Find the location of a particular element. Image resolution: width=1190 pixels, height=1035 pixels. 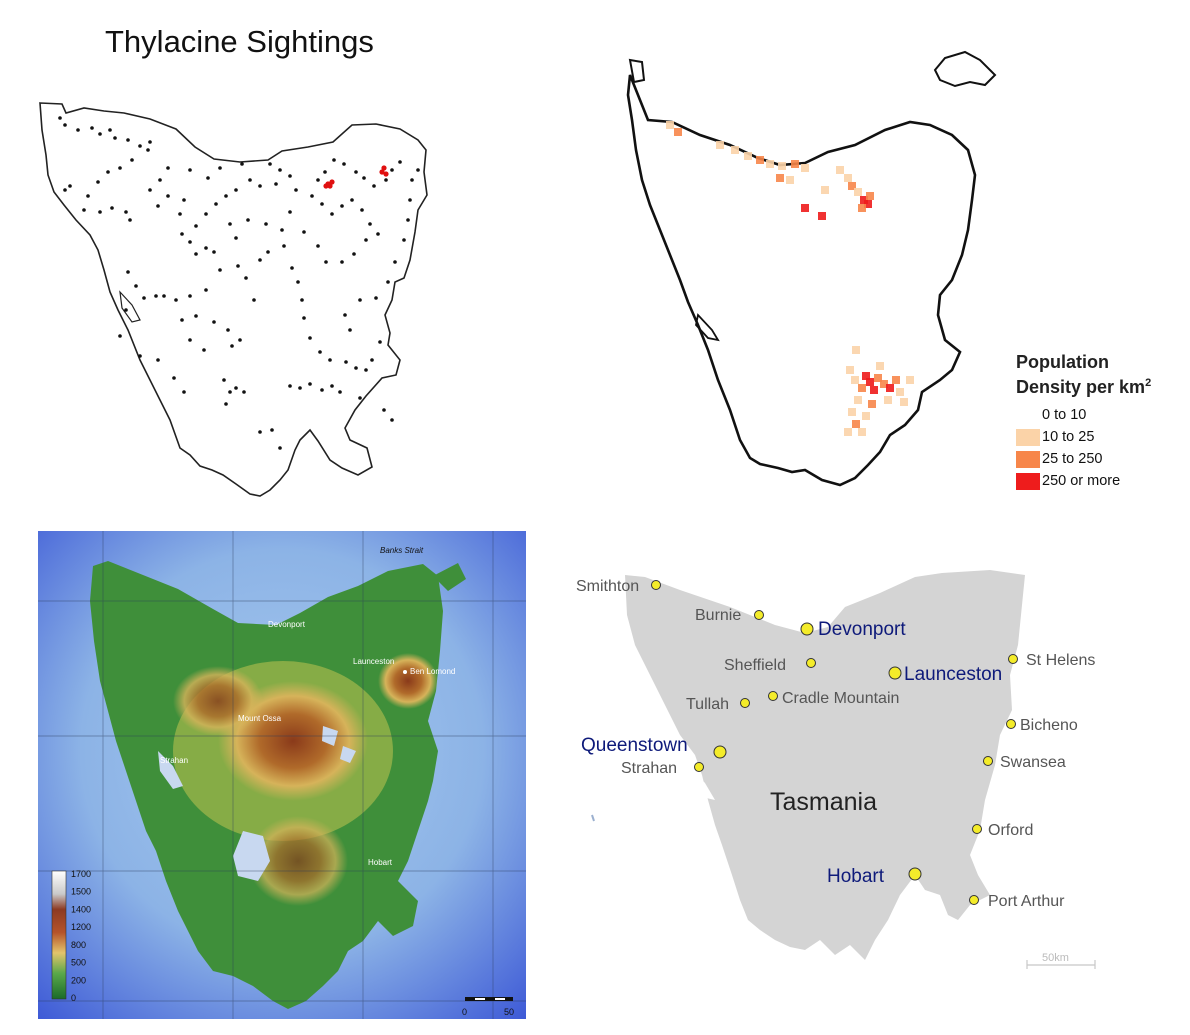

sighting-dots is located at coordinates (239, 283).